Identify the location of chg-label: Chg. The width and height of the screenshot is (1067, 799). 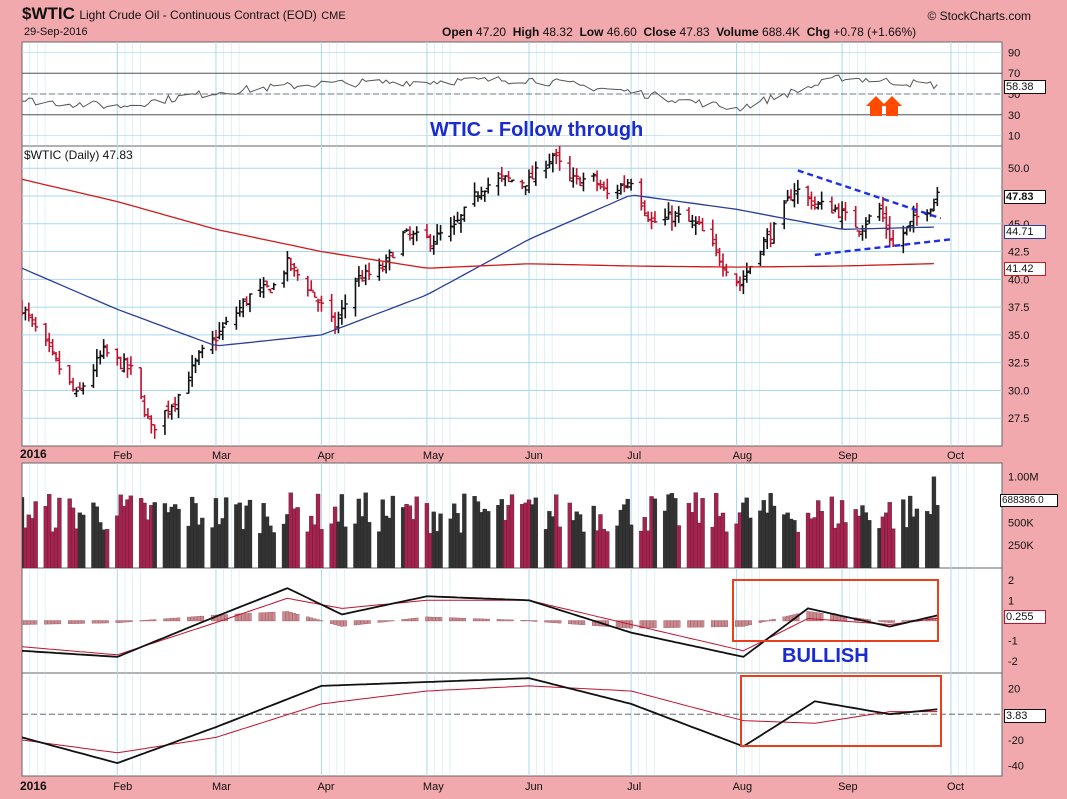
(818, 32).